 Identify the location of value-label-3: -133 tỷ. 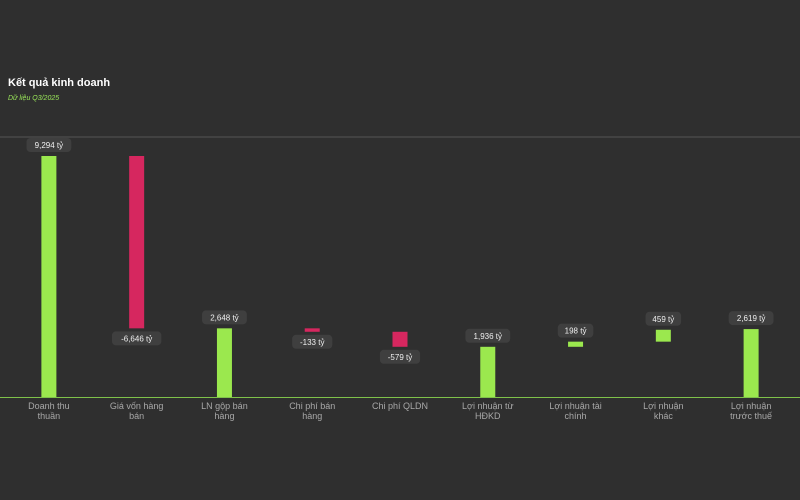
(312, 341).